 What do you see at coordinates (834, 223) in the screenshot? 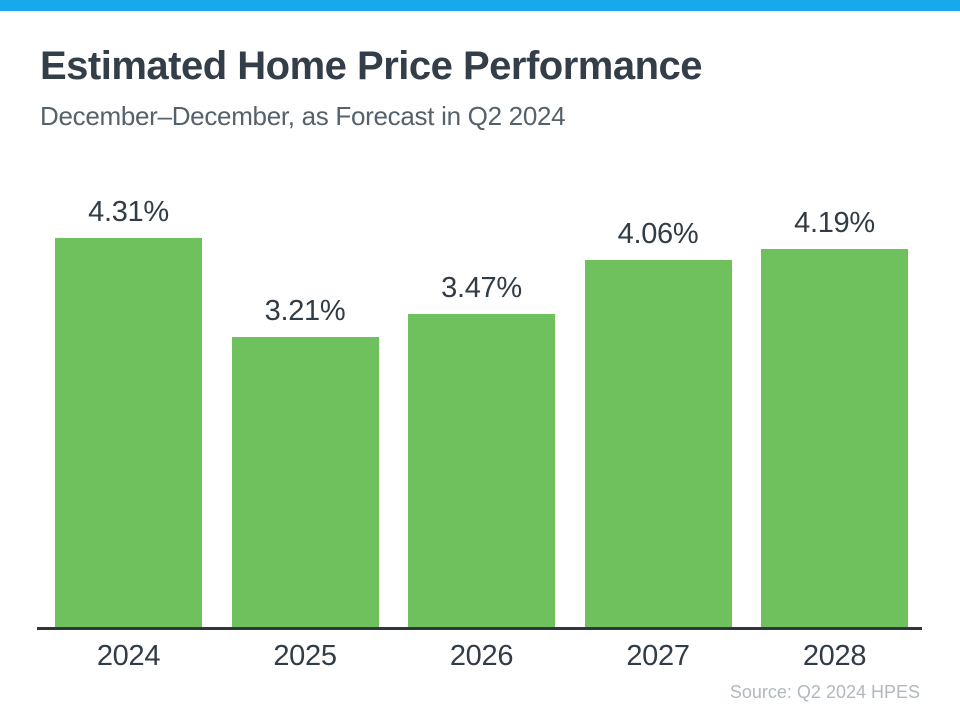
I see `bar-value-label: 4.19%` at bounding box center [834, 223].